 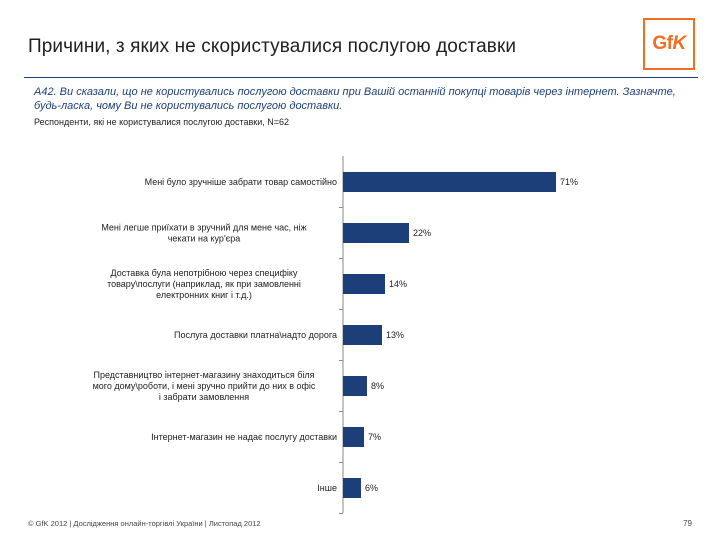 I want to click on value-label: 71%, so click(x=569, y=182).